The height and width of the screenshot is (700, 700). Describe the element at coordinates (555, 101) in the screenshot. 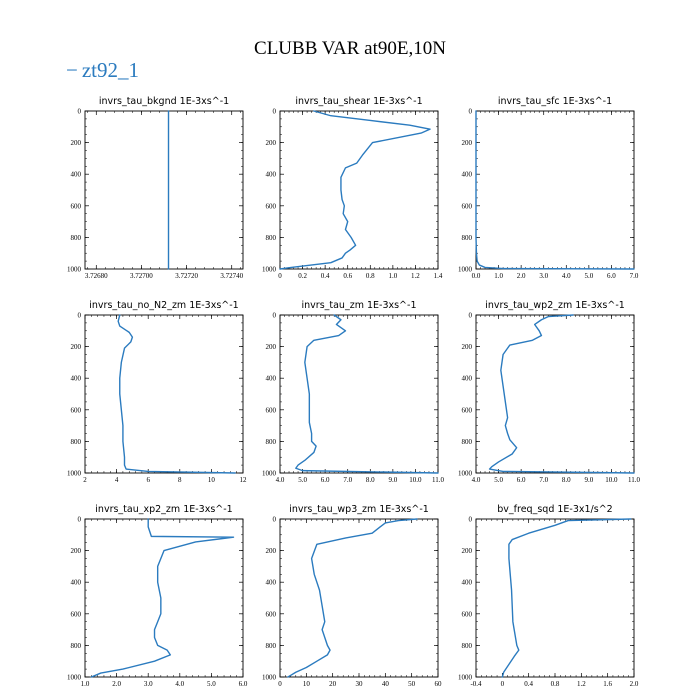

I see `subplot-title: invrs_tau_sfc 1E-3xs^-1` at that location.